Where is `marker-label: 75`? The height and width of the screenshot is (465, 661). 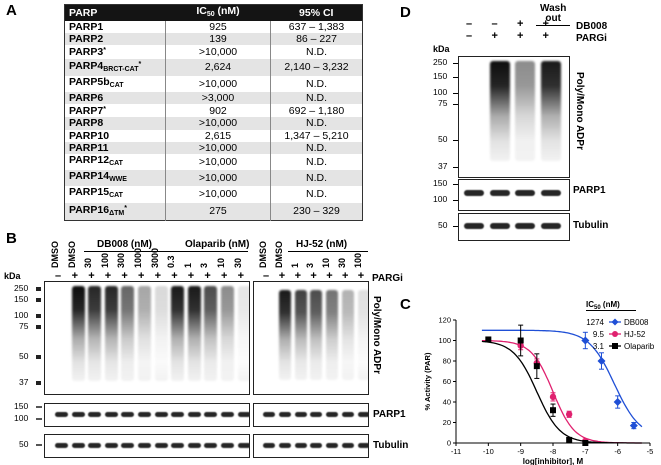
marker-label: 75 is located at coordinates (24, 326).